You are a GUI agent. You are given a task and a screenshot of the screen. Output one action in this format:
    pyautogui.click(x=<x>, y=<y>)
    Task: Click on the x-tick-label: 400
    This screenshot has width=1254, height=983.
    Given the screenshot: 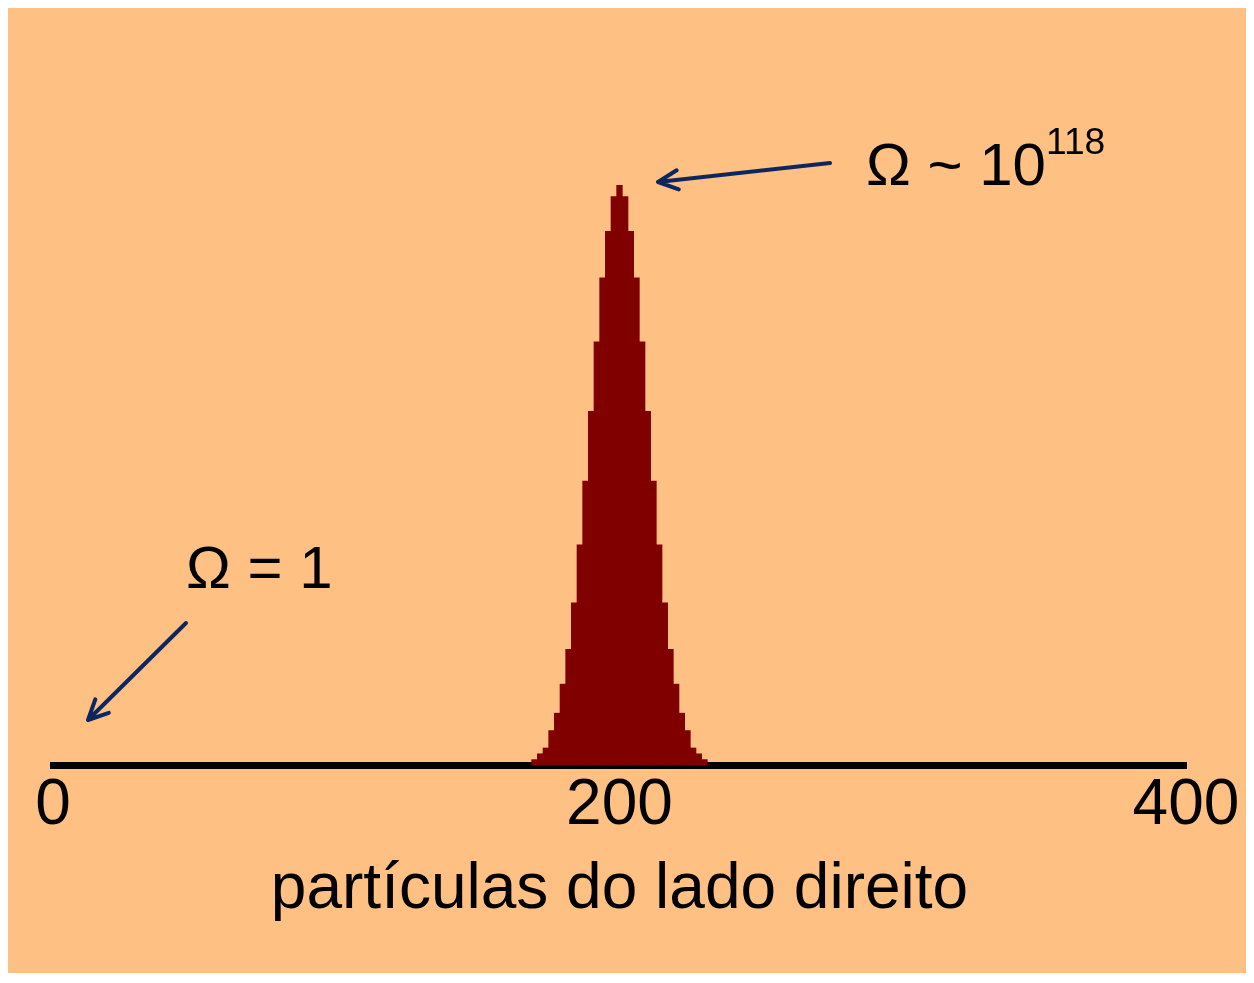 What is the action you would take?
    pyautogui.click(x=1186, y=802)
    